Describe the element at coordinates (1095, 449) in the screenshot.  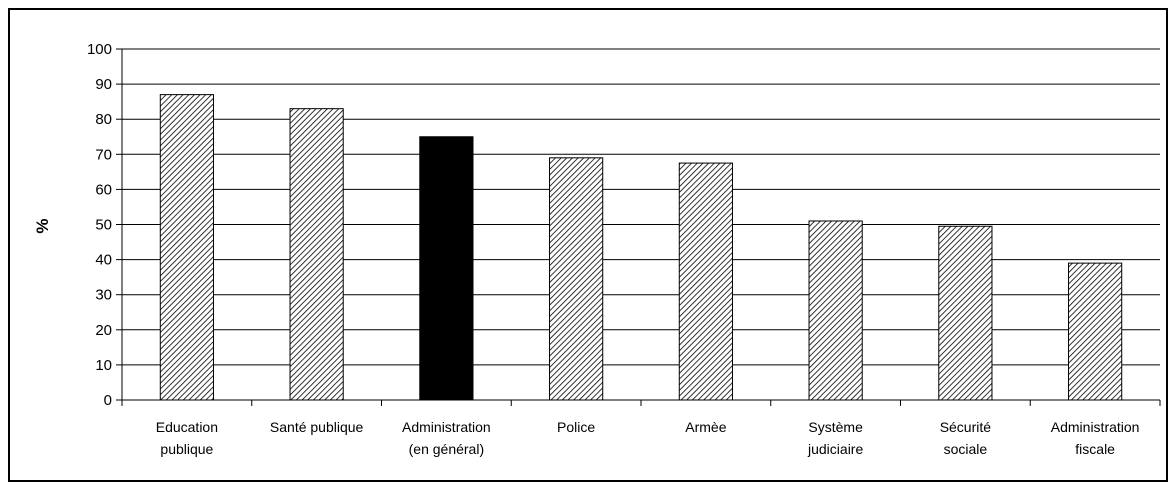
I see `x-category-label: fiscale` at that location.